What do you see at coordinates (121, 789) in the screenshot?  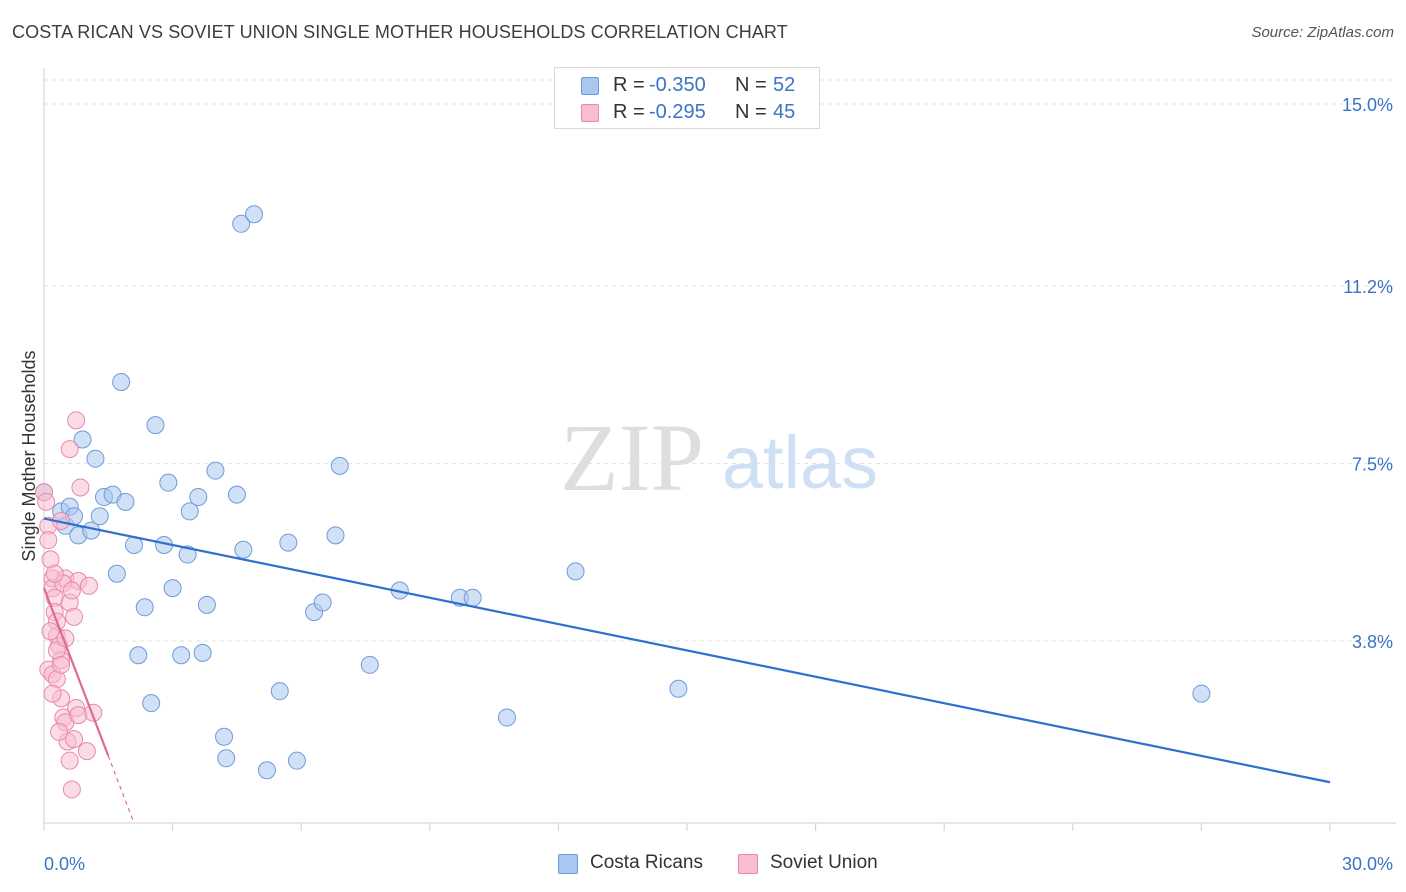 I see `trend-line-dashed-soviet-union` at bounding box center [121, 789].